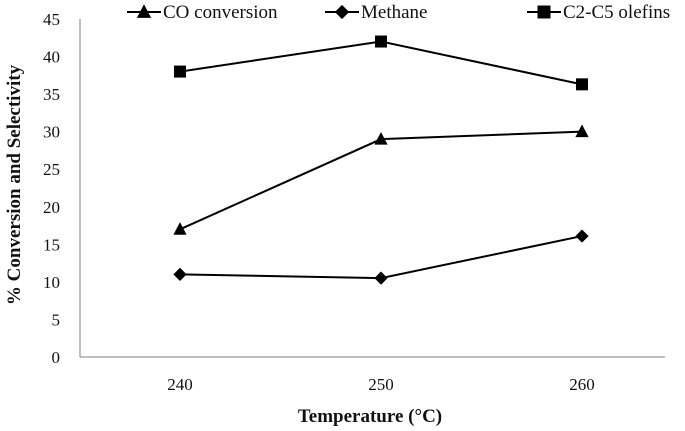 This screenshot has height=431, width=685. I want to click on y-axis-ticks: 0 5 10 15 20 25 30 35 40 45, so click(51, 188).